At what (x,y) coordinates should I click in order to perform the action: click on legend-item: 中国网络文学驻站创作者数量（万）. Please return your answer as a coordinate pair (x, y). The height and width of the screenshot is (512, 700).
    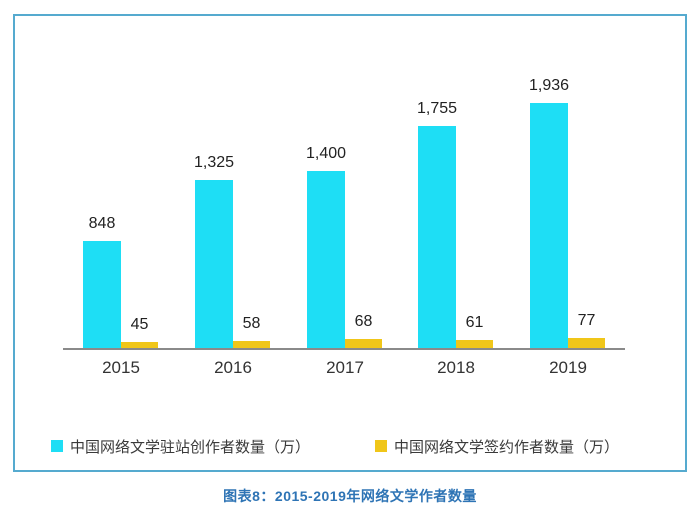
    Looking at the image, I should click on (180, 446).